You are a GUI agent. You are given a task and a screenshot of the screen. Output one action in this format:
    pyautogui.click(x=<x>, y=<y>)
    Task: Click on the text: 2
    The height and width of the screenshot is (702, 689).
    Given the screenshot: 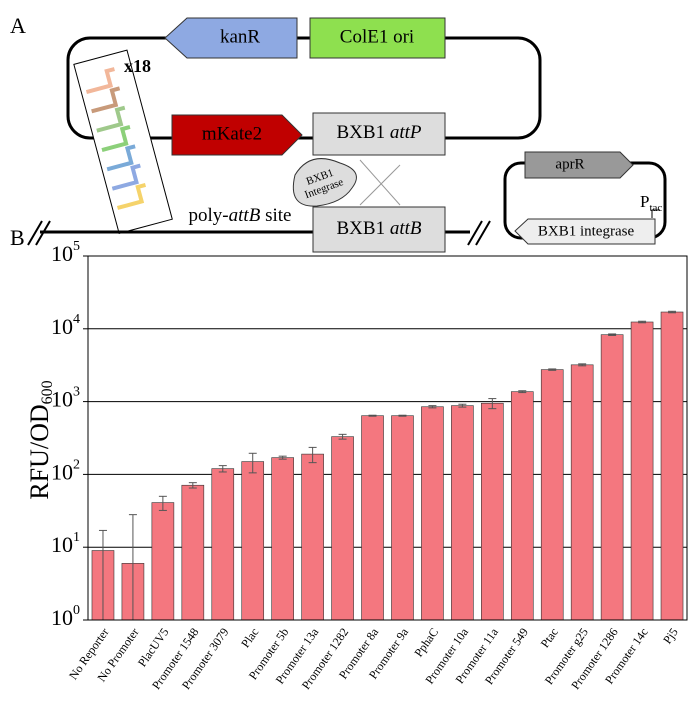 What is the action you would take?
    pyautogui.click(x=76, y=465)
    